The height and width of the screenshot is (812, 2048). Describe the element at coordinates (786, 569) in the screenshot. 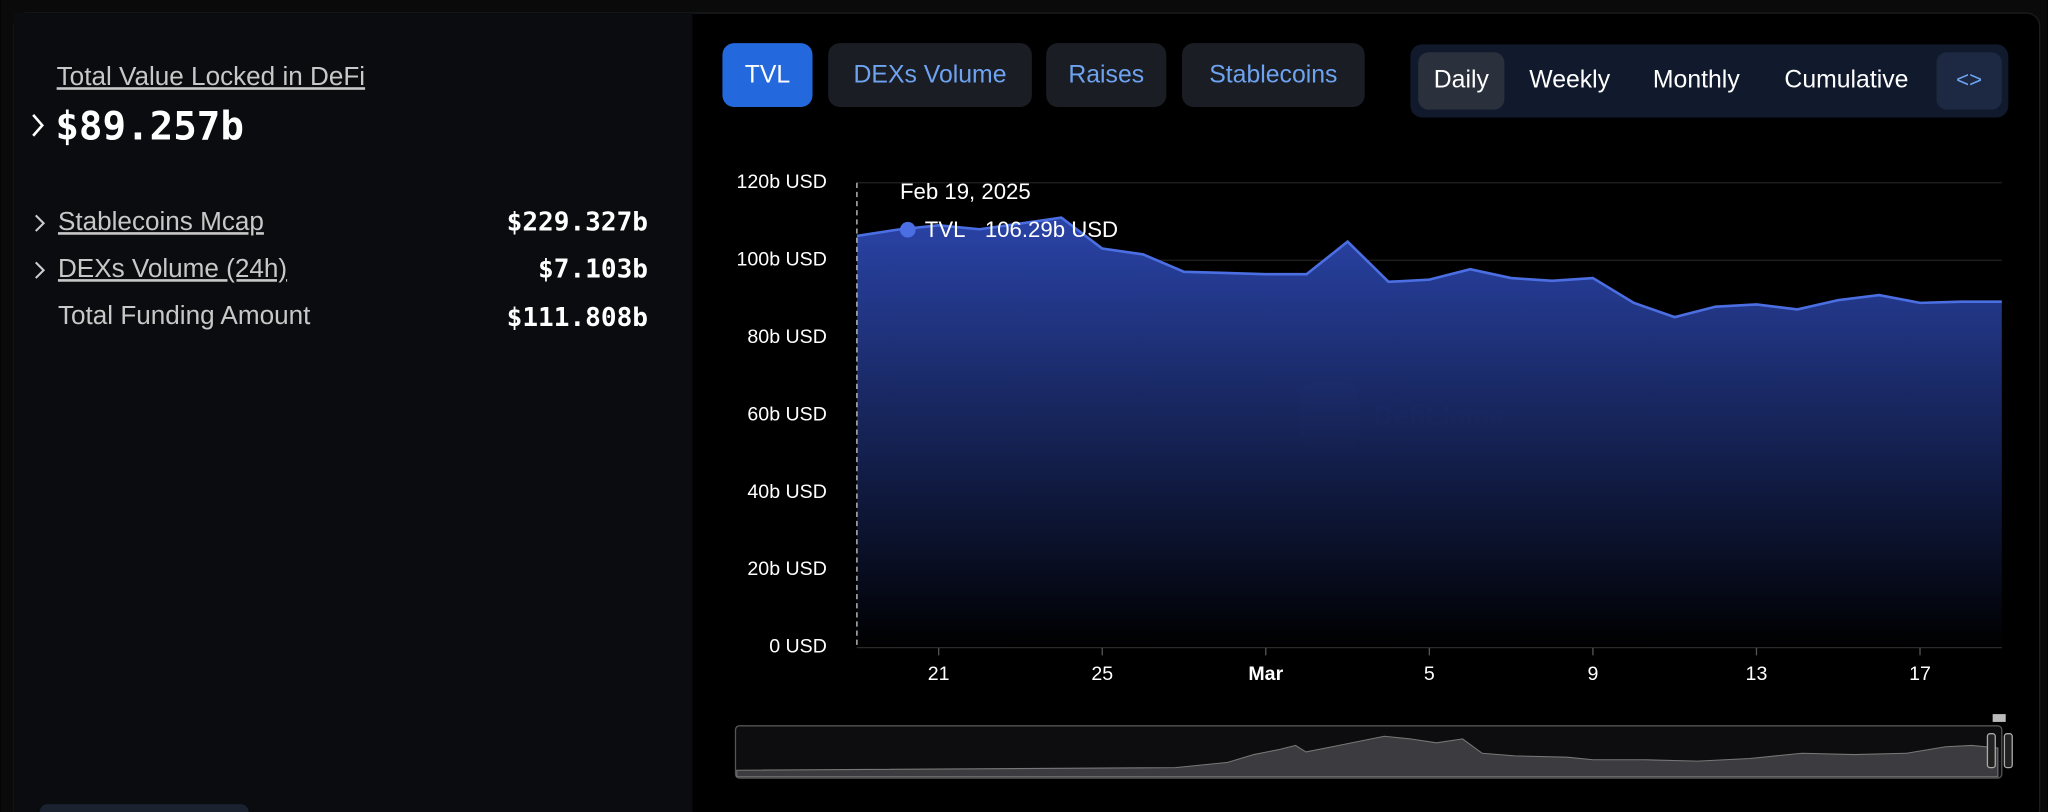

I see `y-tick-label: 20b USD` at that location.